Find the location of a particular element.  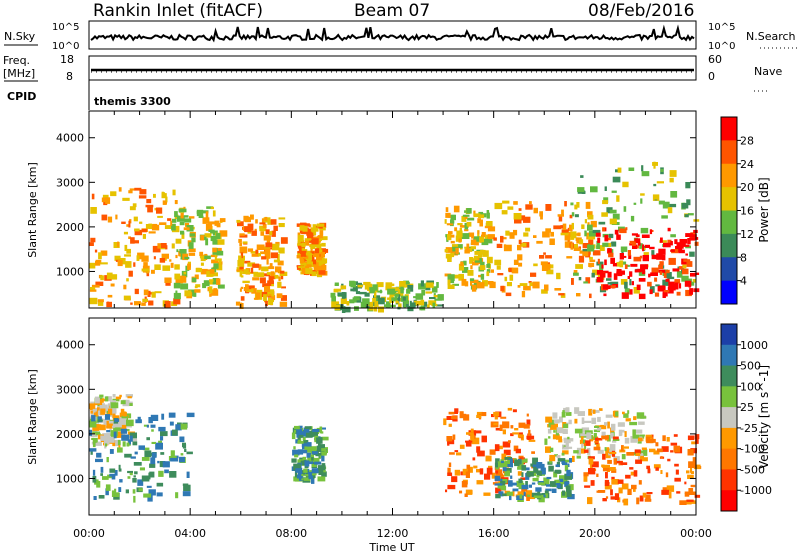

power-colorbar: 28 24 20 16 12 8 4 is located at coordinates (737, 210).